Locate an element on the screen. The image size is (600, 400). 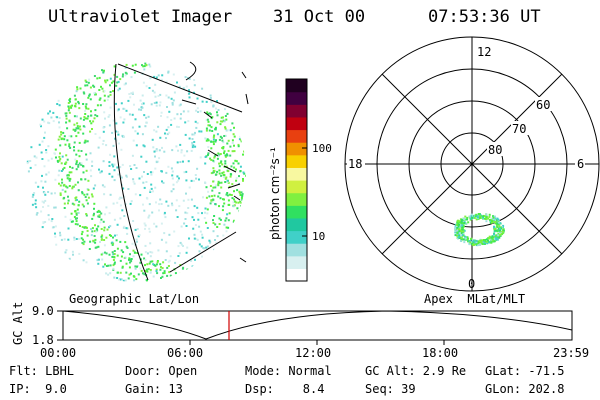
coastline is located at coordinates (244, 167).